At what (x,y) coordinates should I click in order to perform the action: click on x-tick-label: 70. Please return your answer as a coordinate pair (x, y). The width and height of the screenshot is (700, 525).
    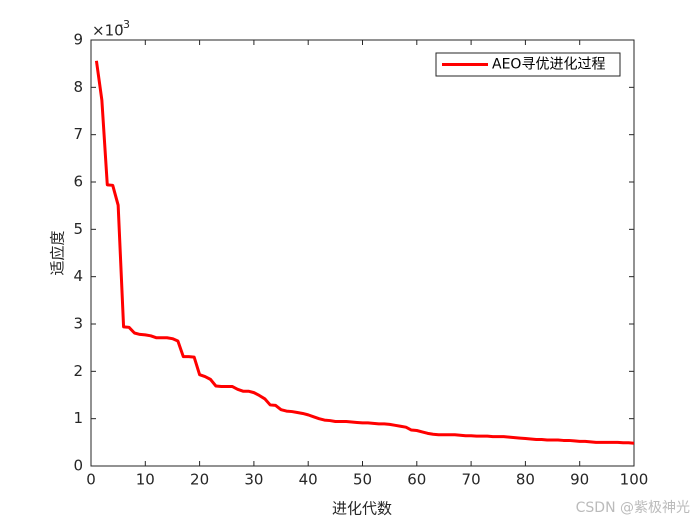
    Looking at the image, I should click on (471, 480).